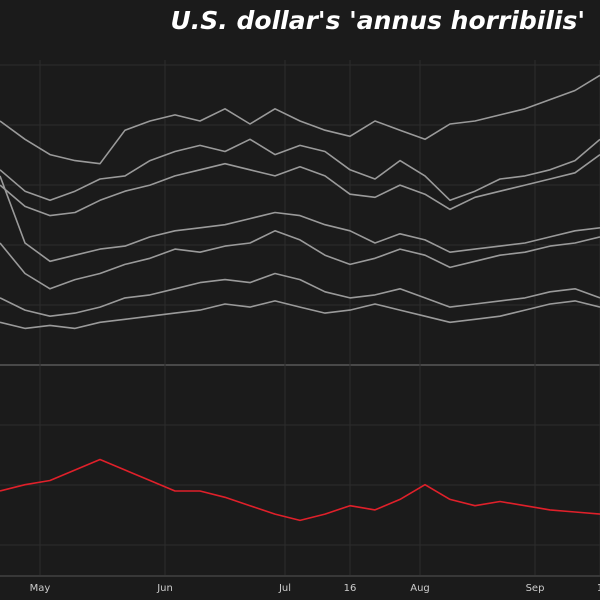 The image size is (600, 600). Describe the element at coordinates (535, 588) in the screenshot. I see `x-tick-label: Sep` at that location.